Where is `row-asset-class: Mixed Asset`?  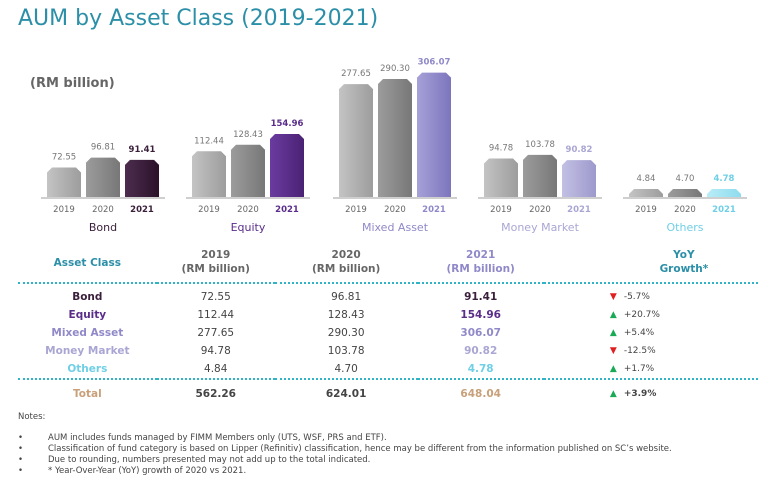 row-asset-class: Mixed Asset is located at coordinates (87, 333).